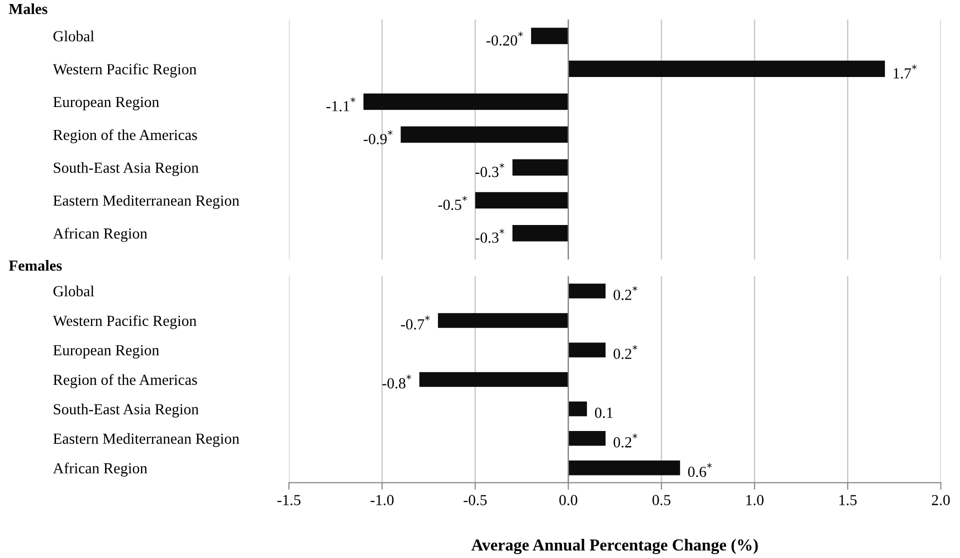 This screenshot has height=558, width=960. Describe the element at coordinates (341, 104) in the screenshot. I see `data-label: -1.1$^{*}$` at that location.